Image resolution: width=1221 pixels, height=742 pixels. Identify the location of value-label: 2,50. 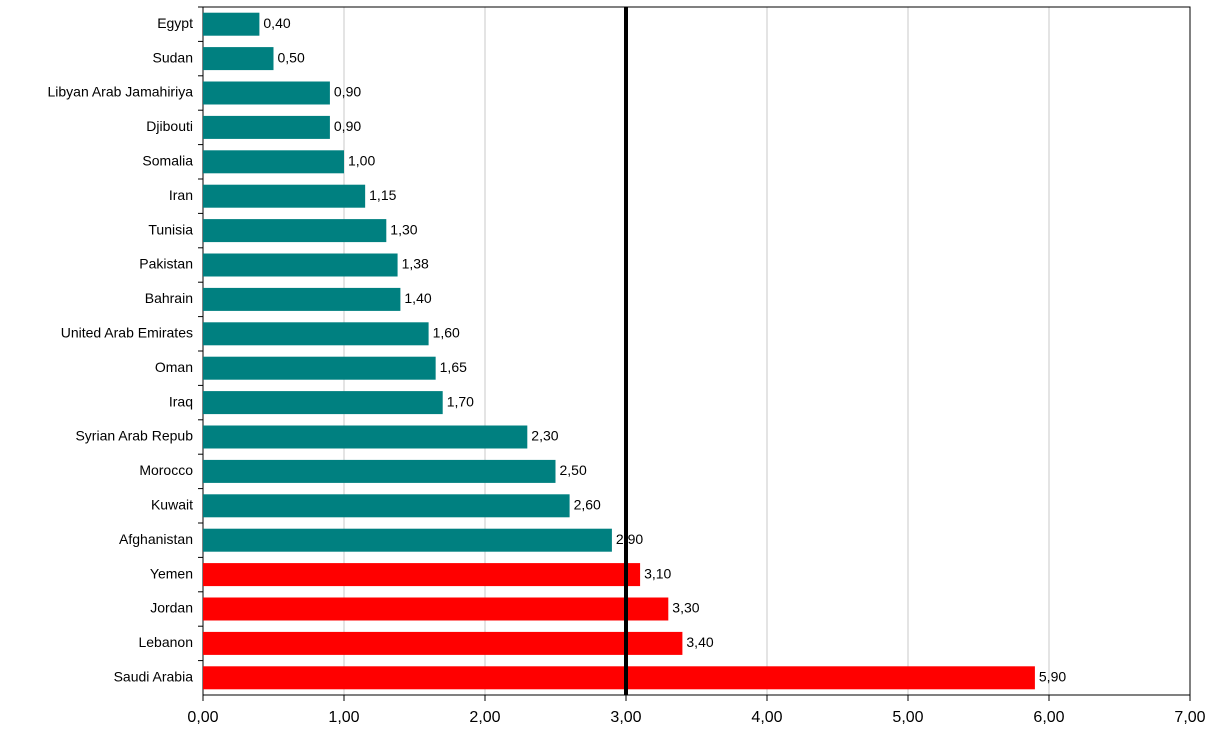
(573, 470).